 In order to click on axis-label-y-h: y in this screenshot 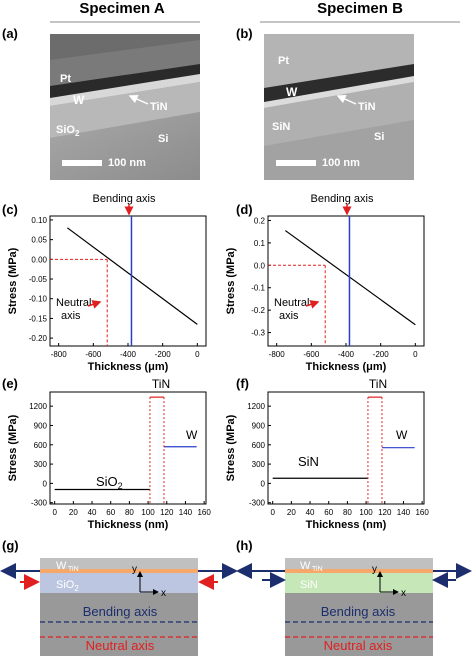, I will do `click(374, 569)`.